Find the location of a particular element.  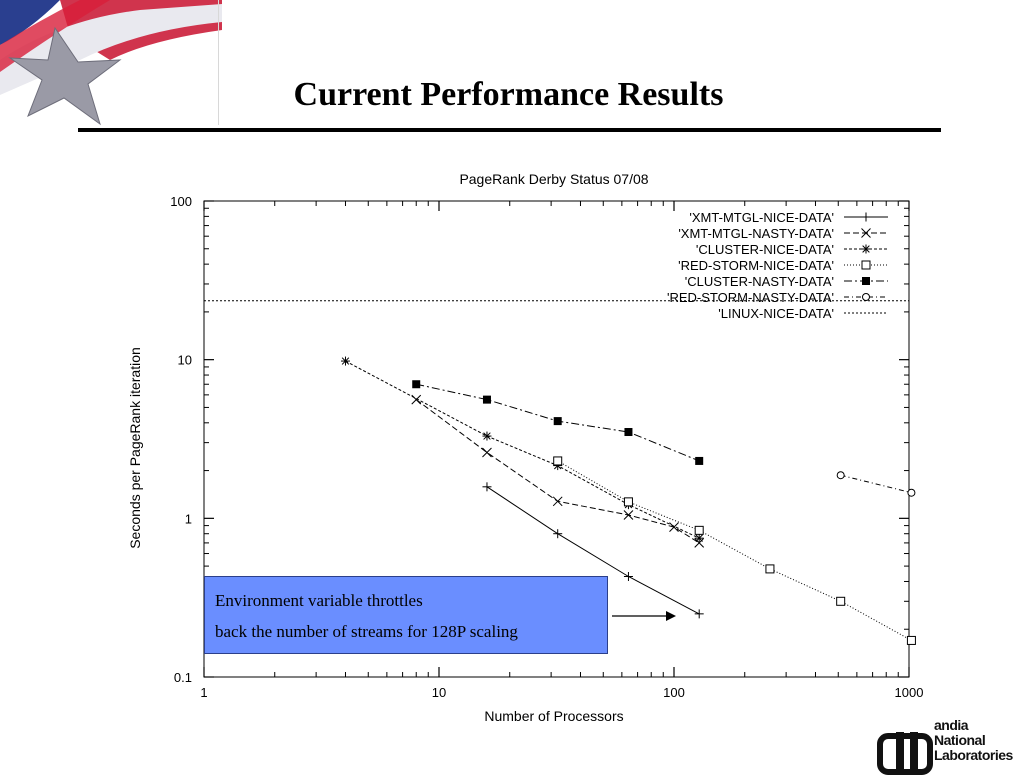

legend-label: 'CLUSTER-NASTY-DATA' is located at coordinates (759, 281).